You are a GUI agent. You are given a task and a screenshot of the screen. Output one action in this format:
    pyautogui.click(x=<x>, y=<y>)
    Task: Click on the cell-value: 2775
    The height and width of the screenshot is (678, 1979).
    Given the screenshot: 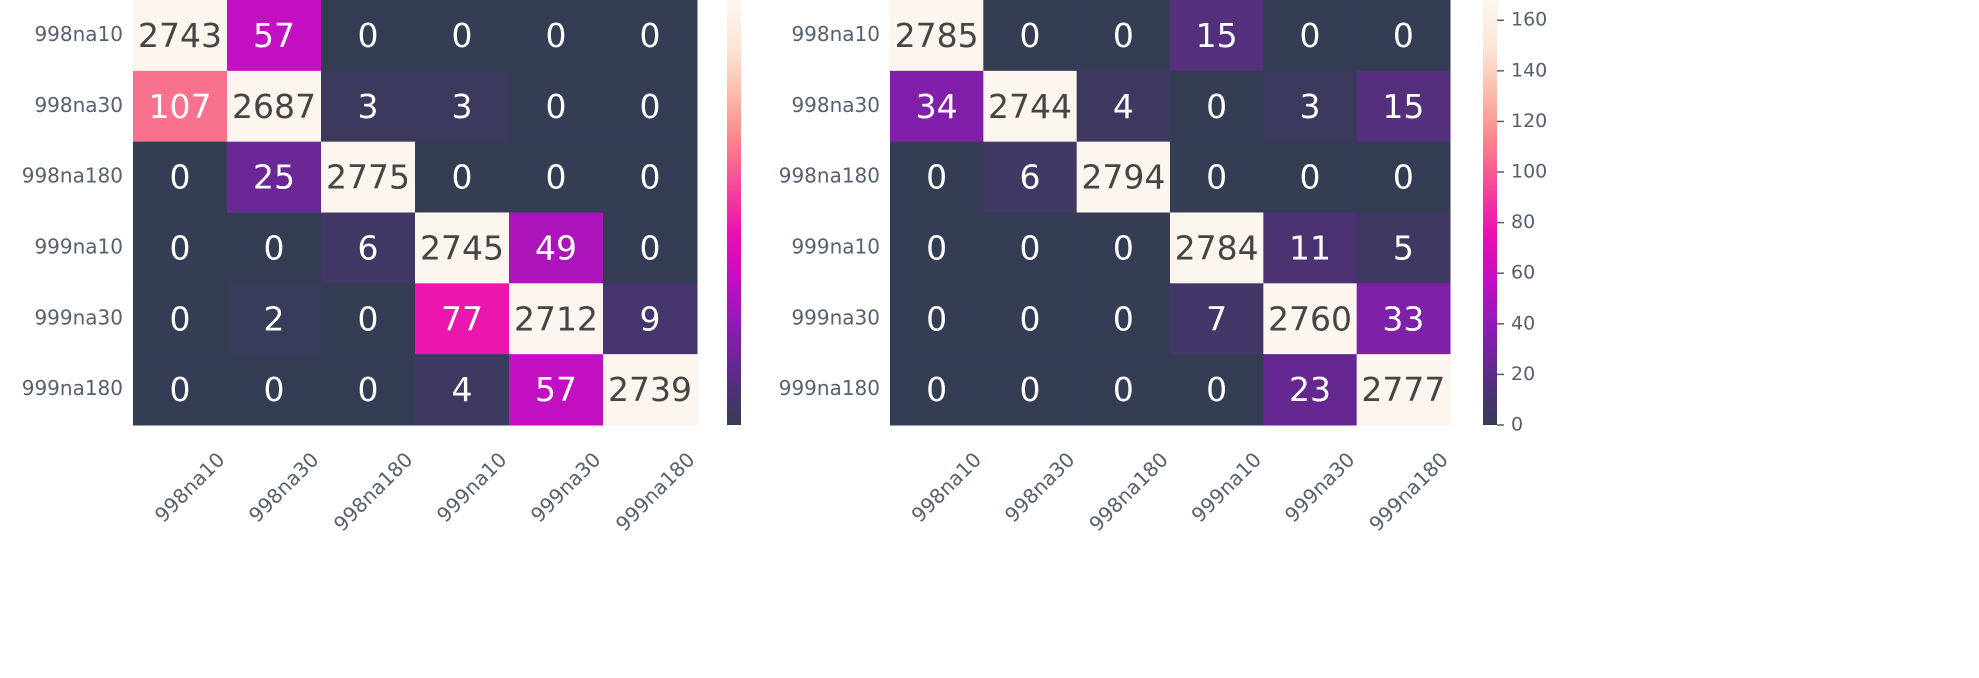 What is the action you would take?
    pyautogui.click(x=368, y=177)
    